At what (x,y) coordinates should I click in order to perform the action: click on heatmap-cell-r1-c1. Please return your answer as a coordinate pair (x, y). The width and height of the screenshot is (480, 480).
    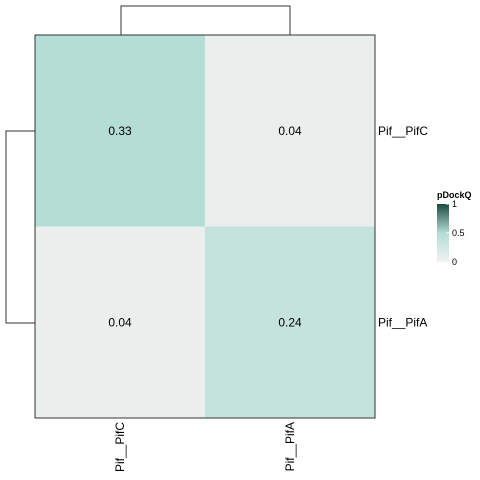
    Looking at the image, I should click on (290, 322).